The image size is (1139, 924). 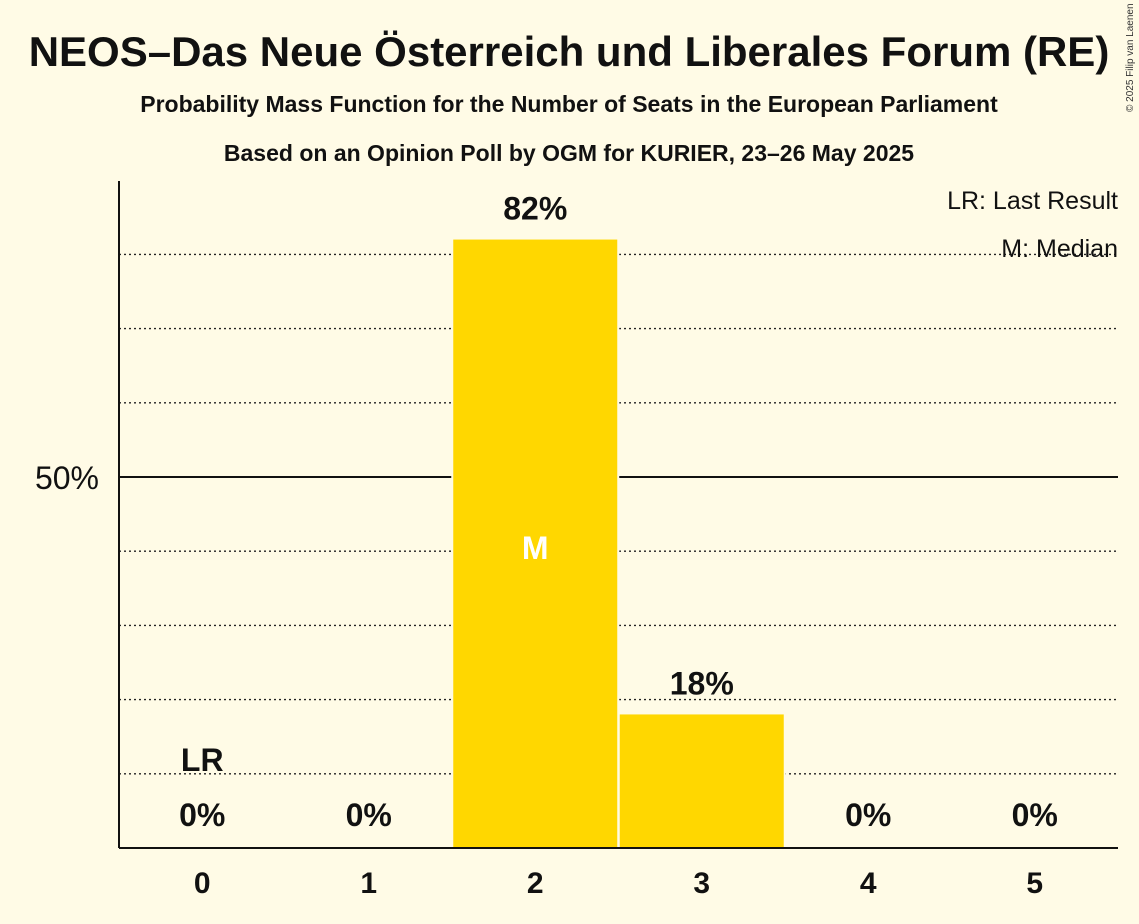 I want to click on median-marker: M, so click(x=535, y=548).